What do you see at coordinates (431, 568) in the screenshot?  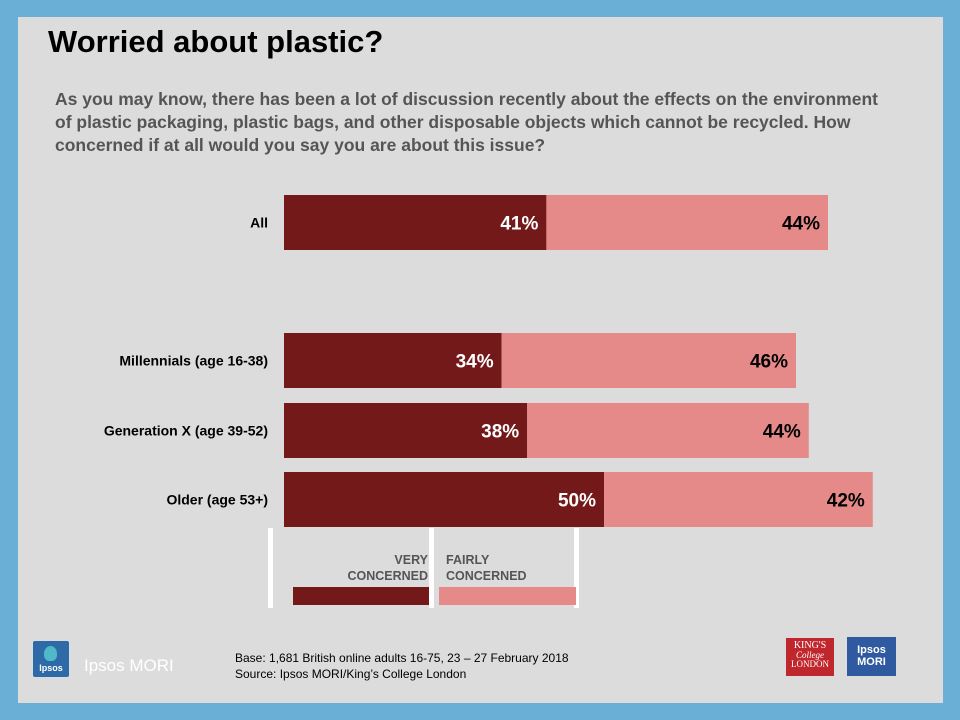 I see `legend-bracket-middle` at bounding box center [431, 568].